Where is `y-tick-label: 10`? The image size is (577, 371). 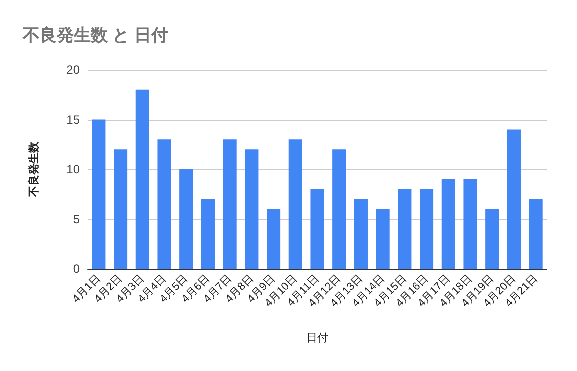
y-tick-label: 10 is located at coordinates (73, 169).